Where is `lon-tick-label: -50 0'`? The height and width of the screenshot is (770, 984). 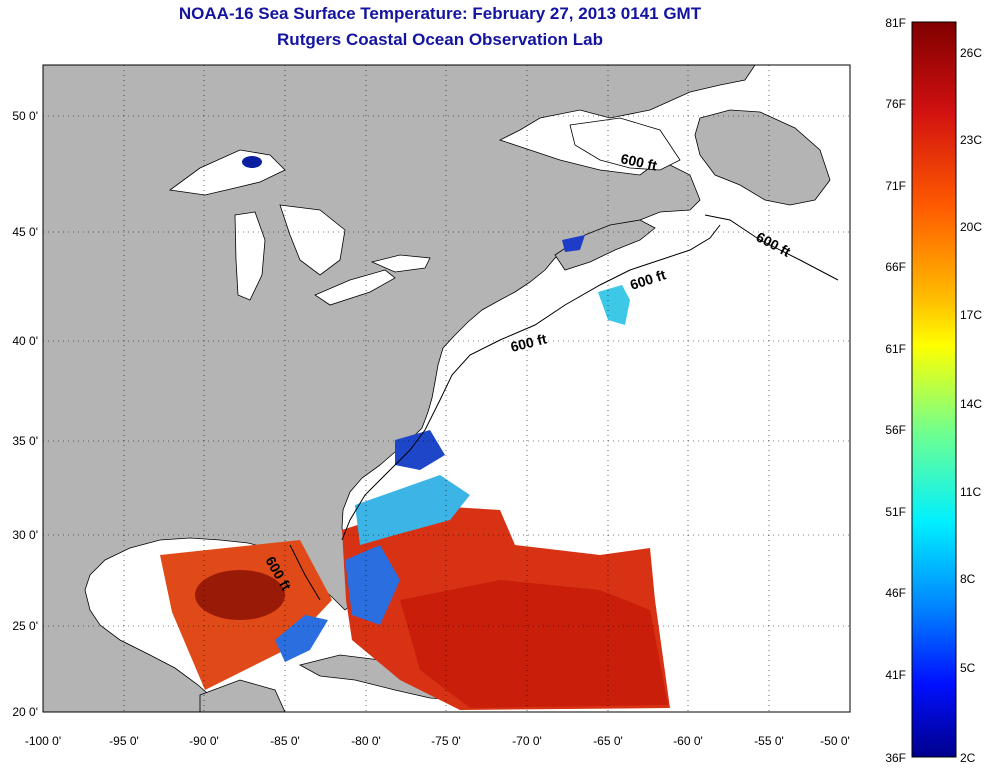
lon-tick-label: -50 0' is located at coordinates (835, 741).